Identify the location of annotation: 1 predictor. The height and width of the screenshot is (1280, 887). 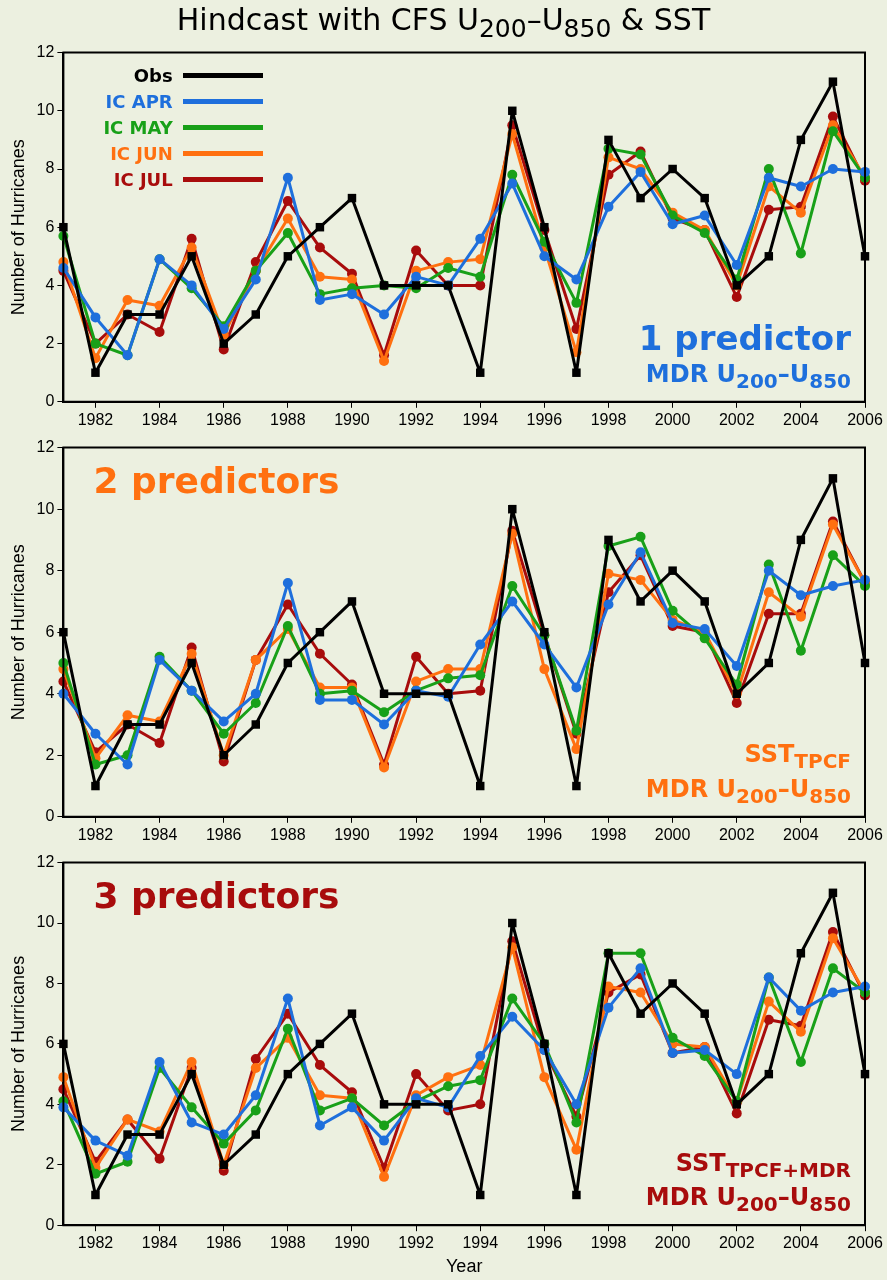
(744, 338).